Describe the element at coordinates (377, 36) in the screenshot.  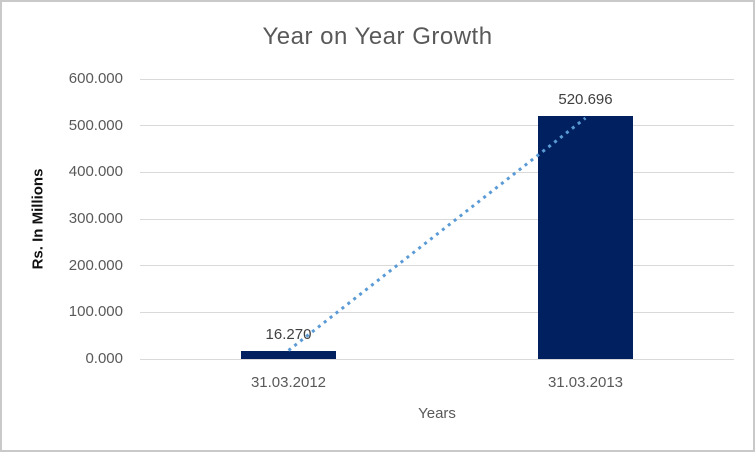
I see `chart-title: Year on Year Growth` at that location.